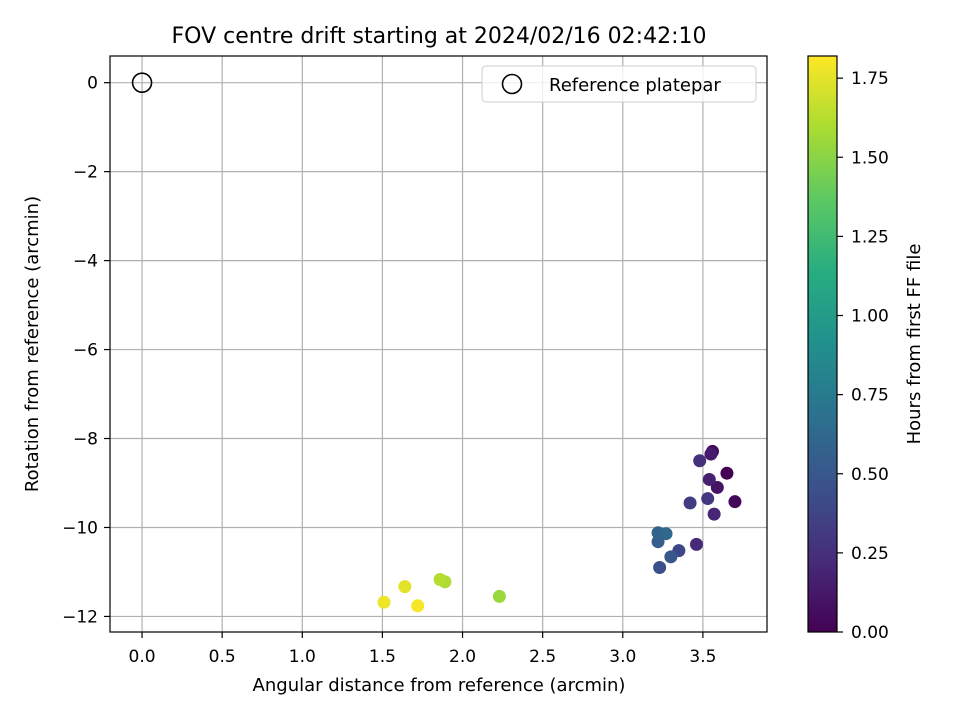 The width and height of the screenshot is (960, 720). Describe the element at coordinates (439, 685) in the screenshot. I see `x-axis-label: Angular distance from reference (arcmin)` at that location.